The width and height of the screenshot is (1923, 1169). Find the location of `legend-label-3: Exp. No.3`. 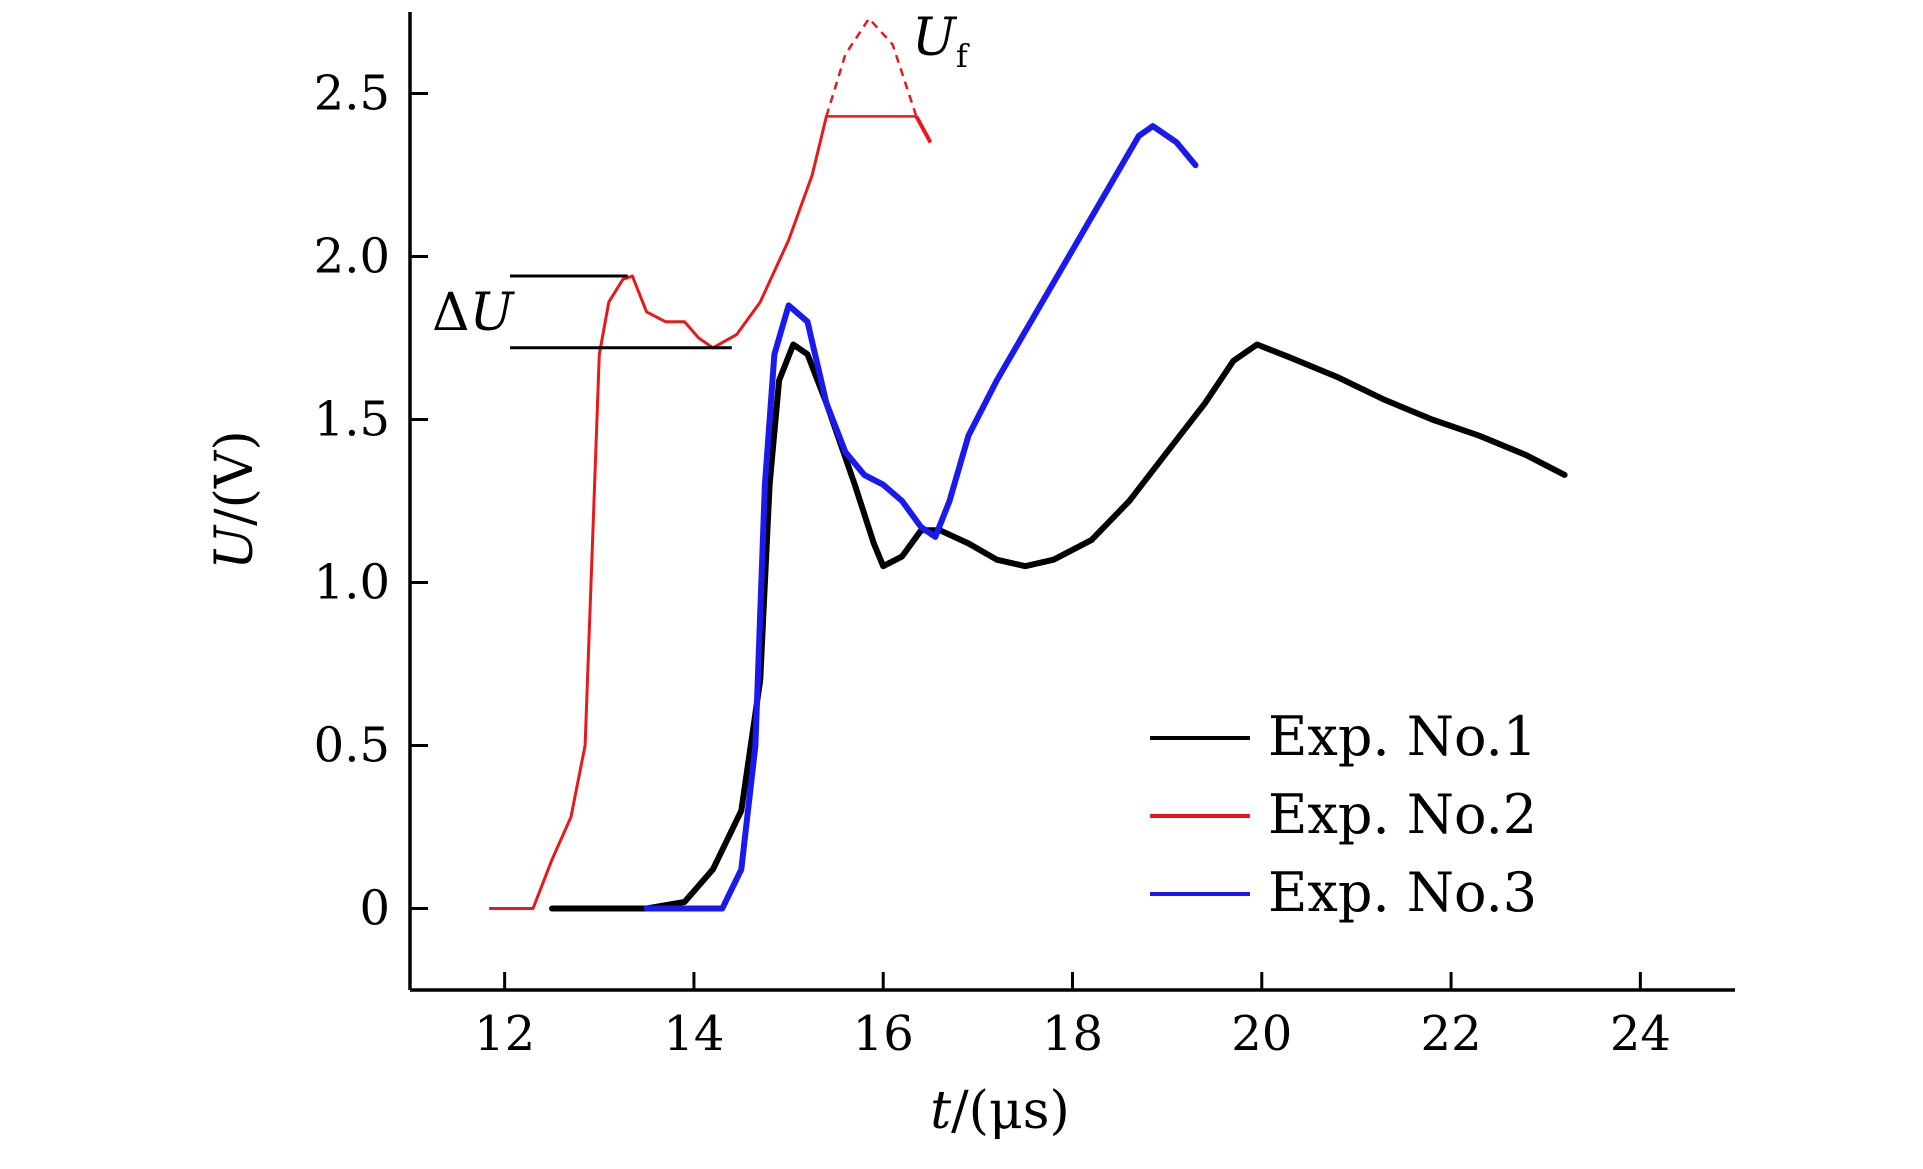

legend-label-3: Exp. No.3 is located at coordinates (1402, 892).